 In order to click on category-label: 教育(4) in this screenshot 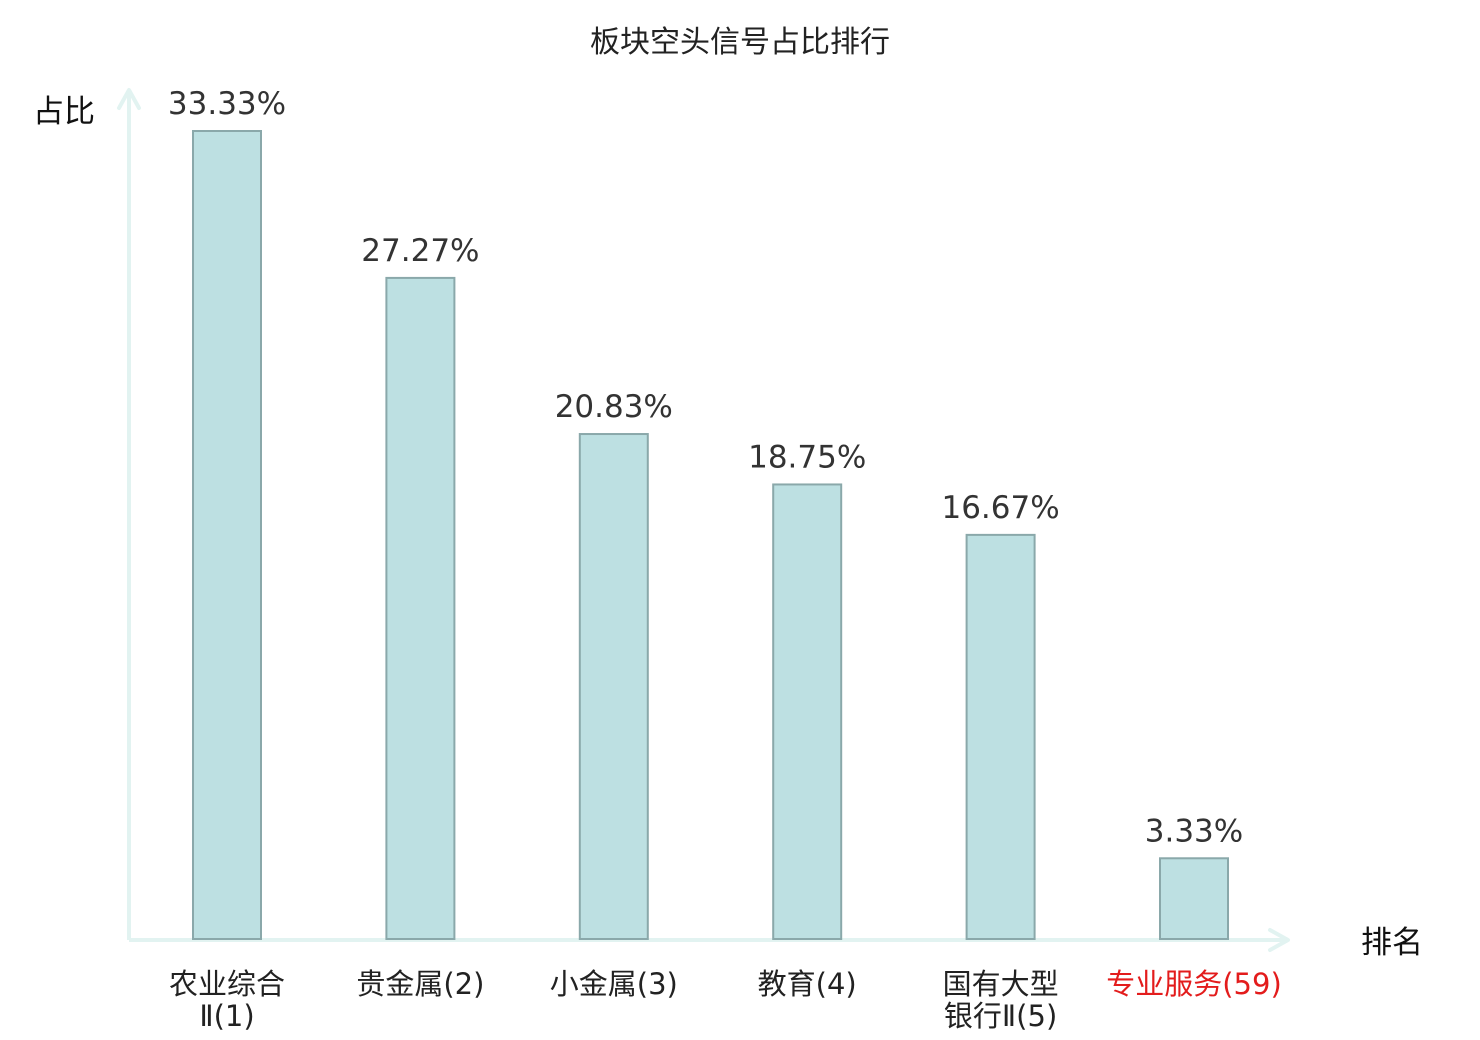, I will do `click(807, 984)`.